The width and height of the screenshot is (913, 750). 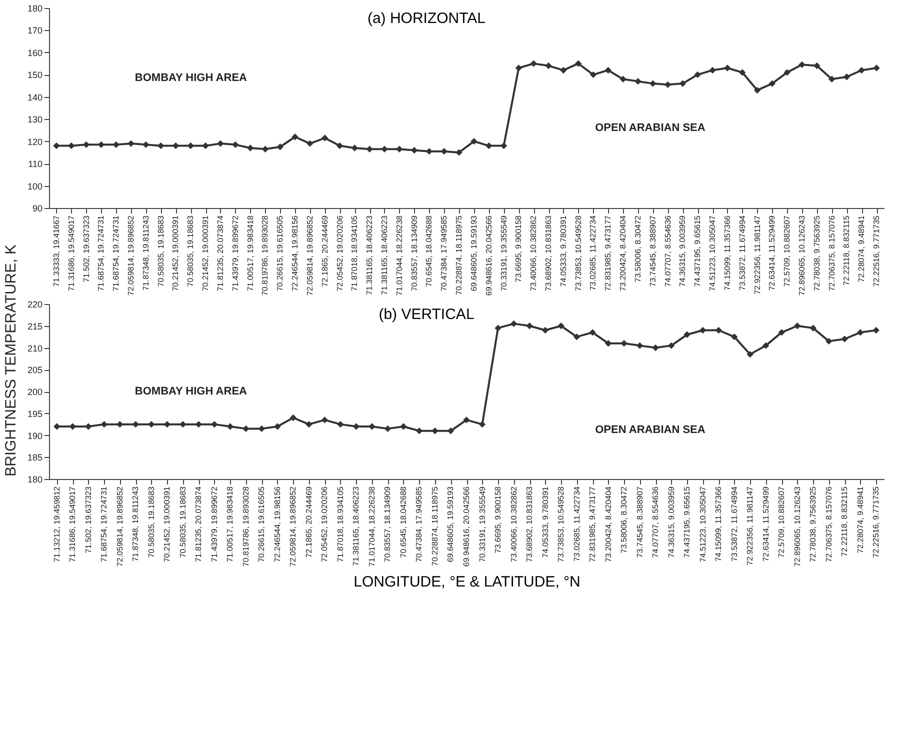 I want to click on x-tick-label: 70.83557, 18.134909, so click(x=414, y=253).